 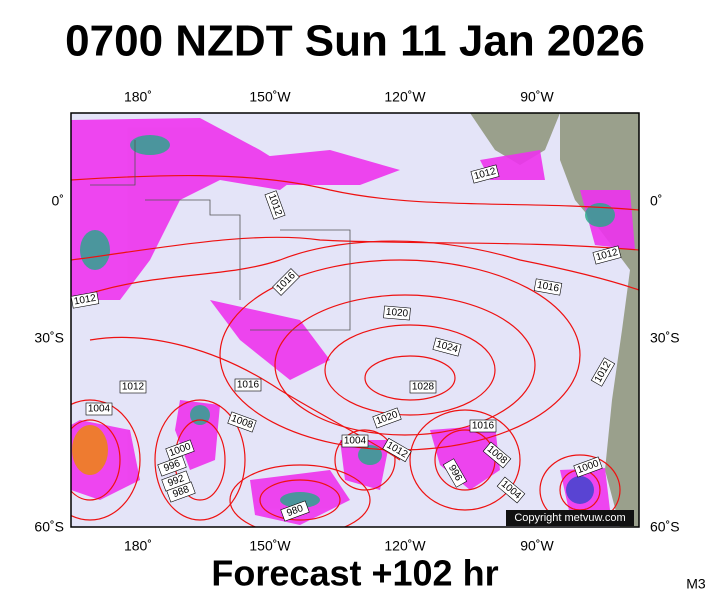 What do you see at coordinates (569, 518) in the screenshot?
I see `copyright: Copyright metvuw.com` at bounding box center [569, 518].